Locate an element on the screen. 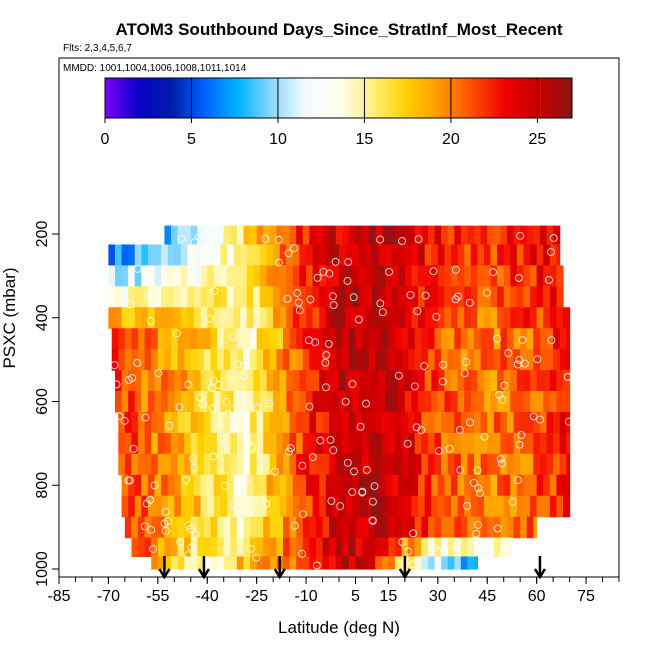 The width and height of the screenshot is (650, 650). x-tick-label: -55 is located at coordinates (157, 596).